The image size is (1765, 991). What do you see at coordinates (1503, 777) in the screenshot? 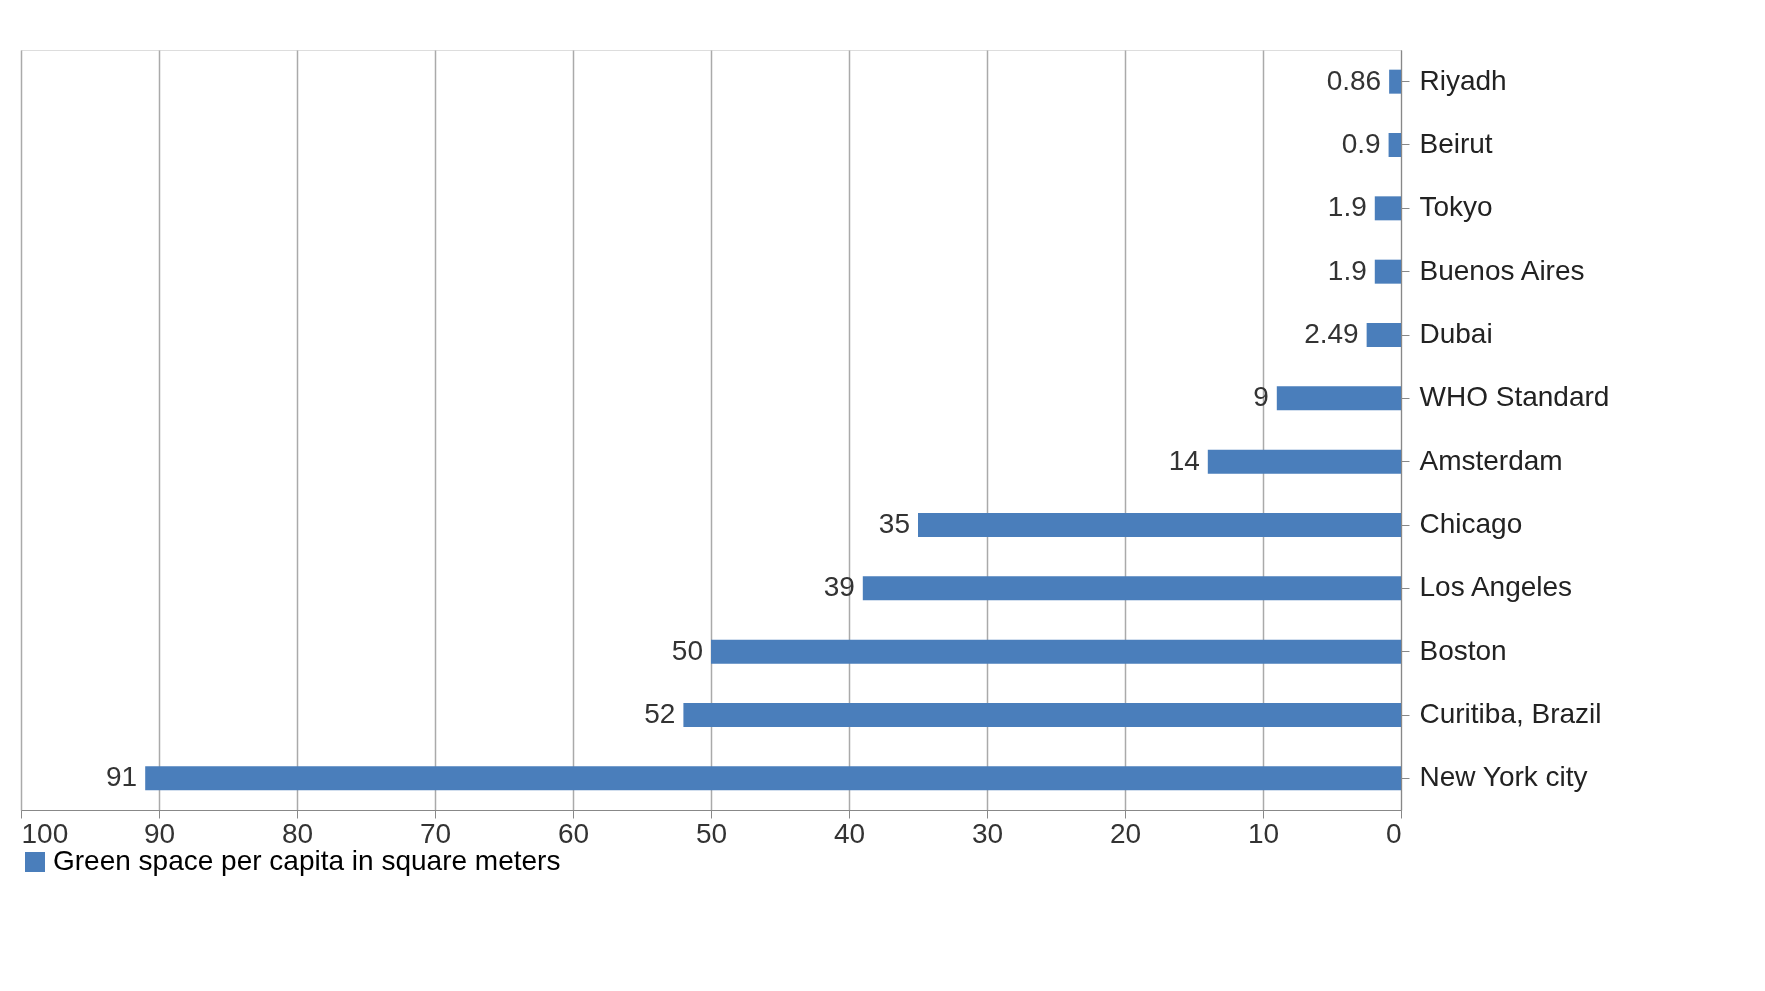
I see `y-tick-label: New York city` at bounding box center [1503, 777].